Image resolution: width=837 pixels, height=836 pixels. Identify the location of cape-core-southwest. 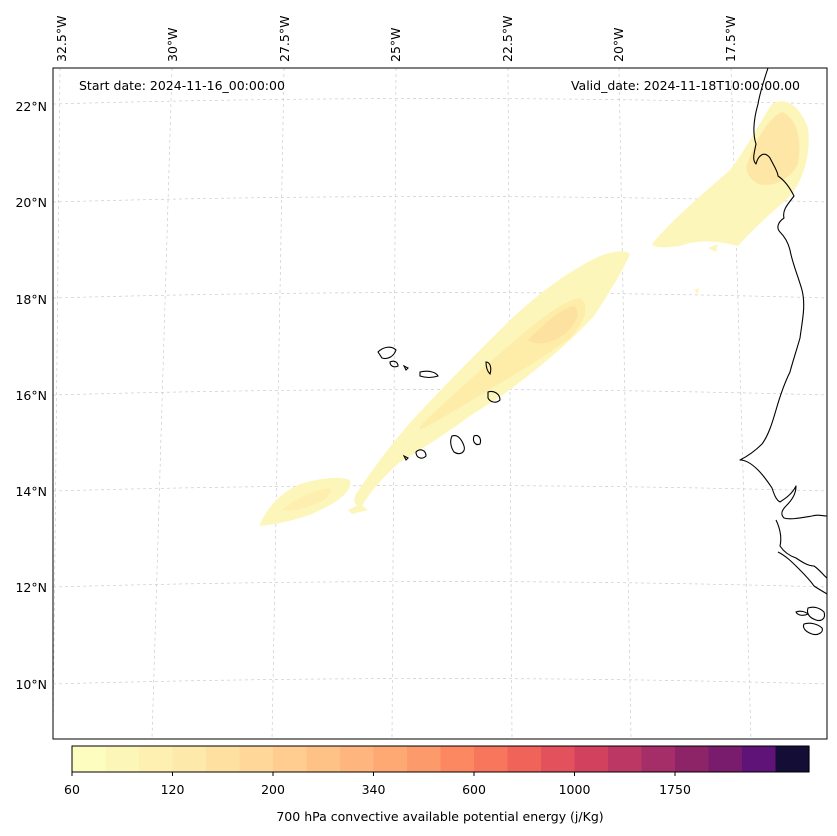
(306, 499).